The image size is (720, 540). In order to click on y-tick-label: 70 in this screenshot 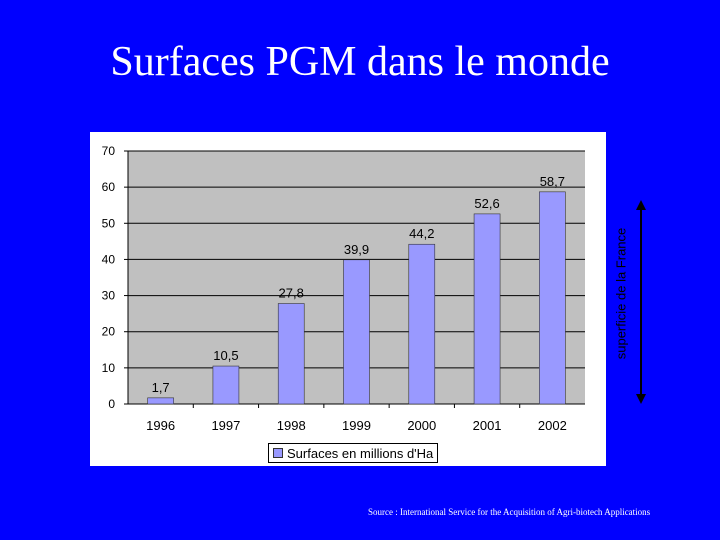, I will do `click(109, 151)`.